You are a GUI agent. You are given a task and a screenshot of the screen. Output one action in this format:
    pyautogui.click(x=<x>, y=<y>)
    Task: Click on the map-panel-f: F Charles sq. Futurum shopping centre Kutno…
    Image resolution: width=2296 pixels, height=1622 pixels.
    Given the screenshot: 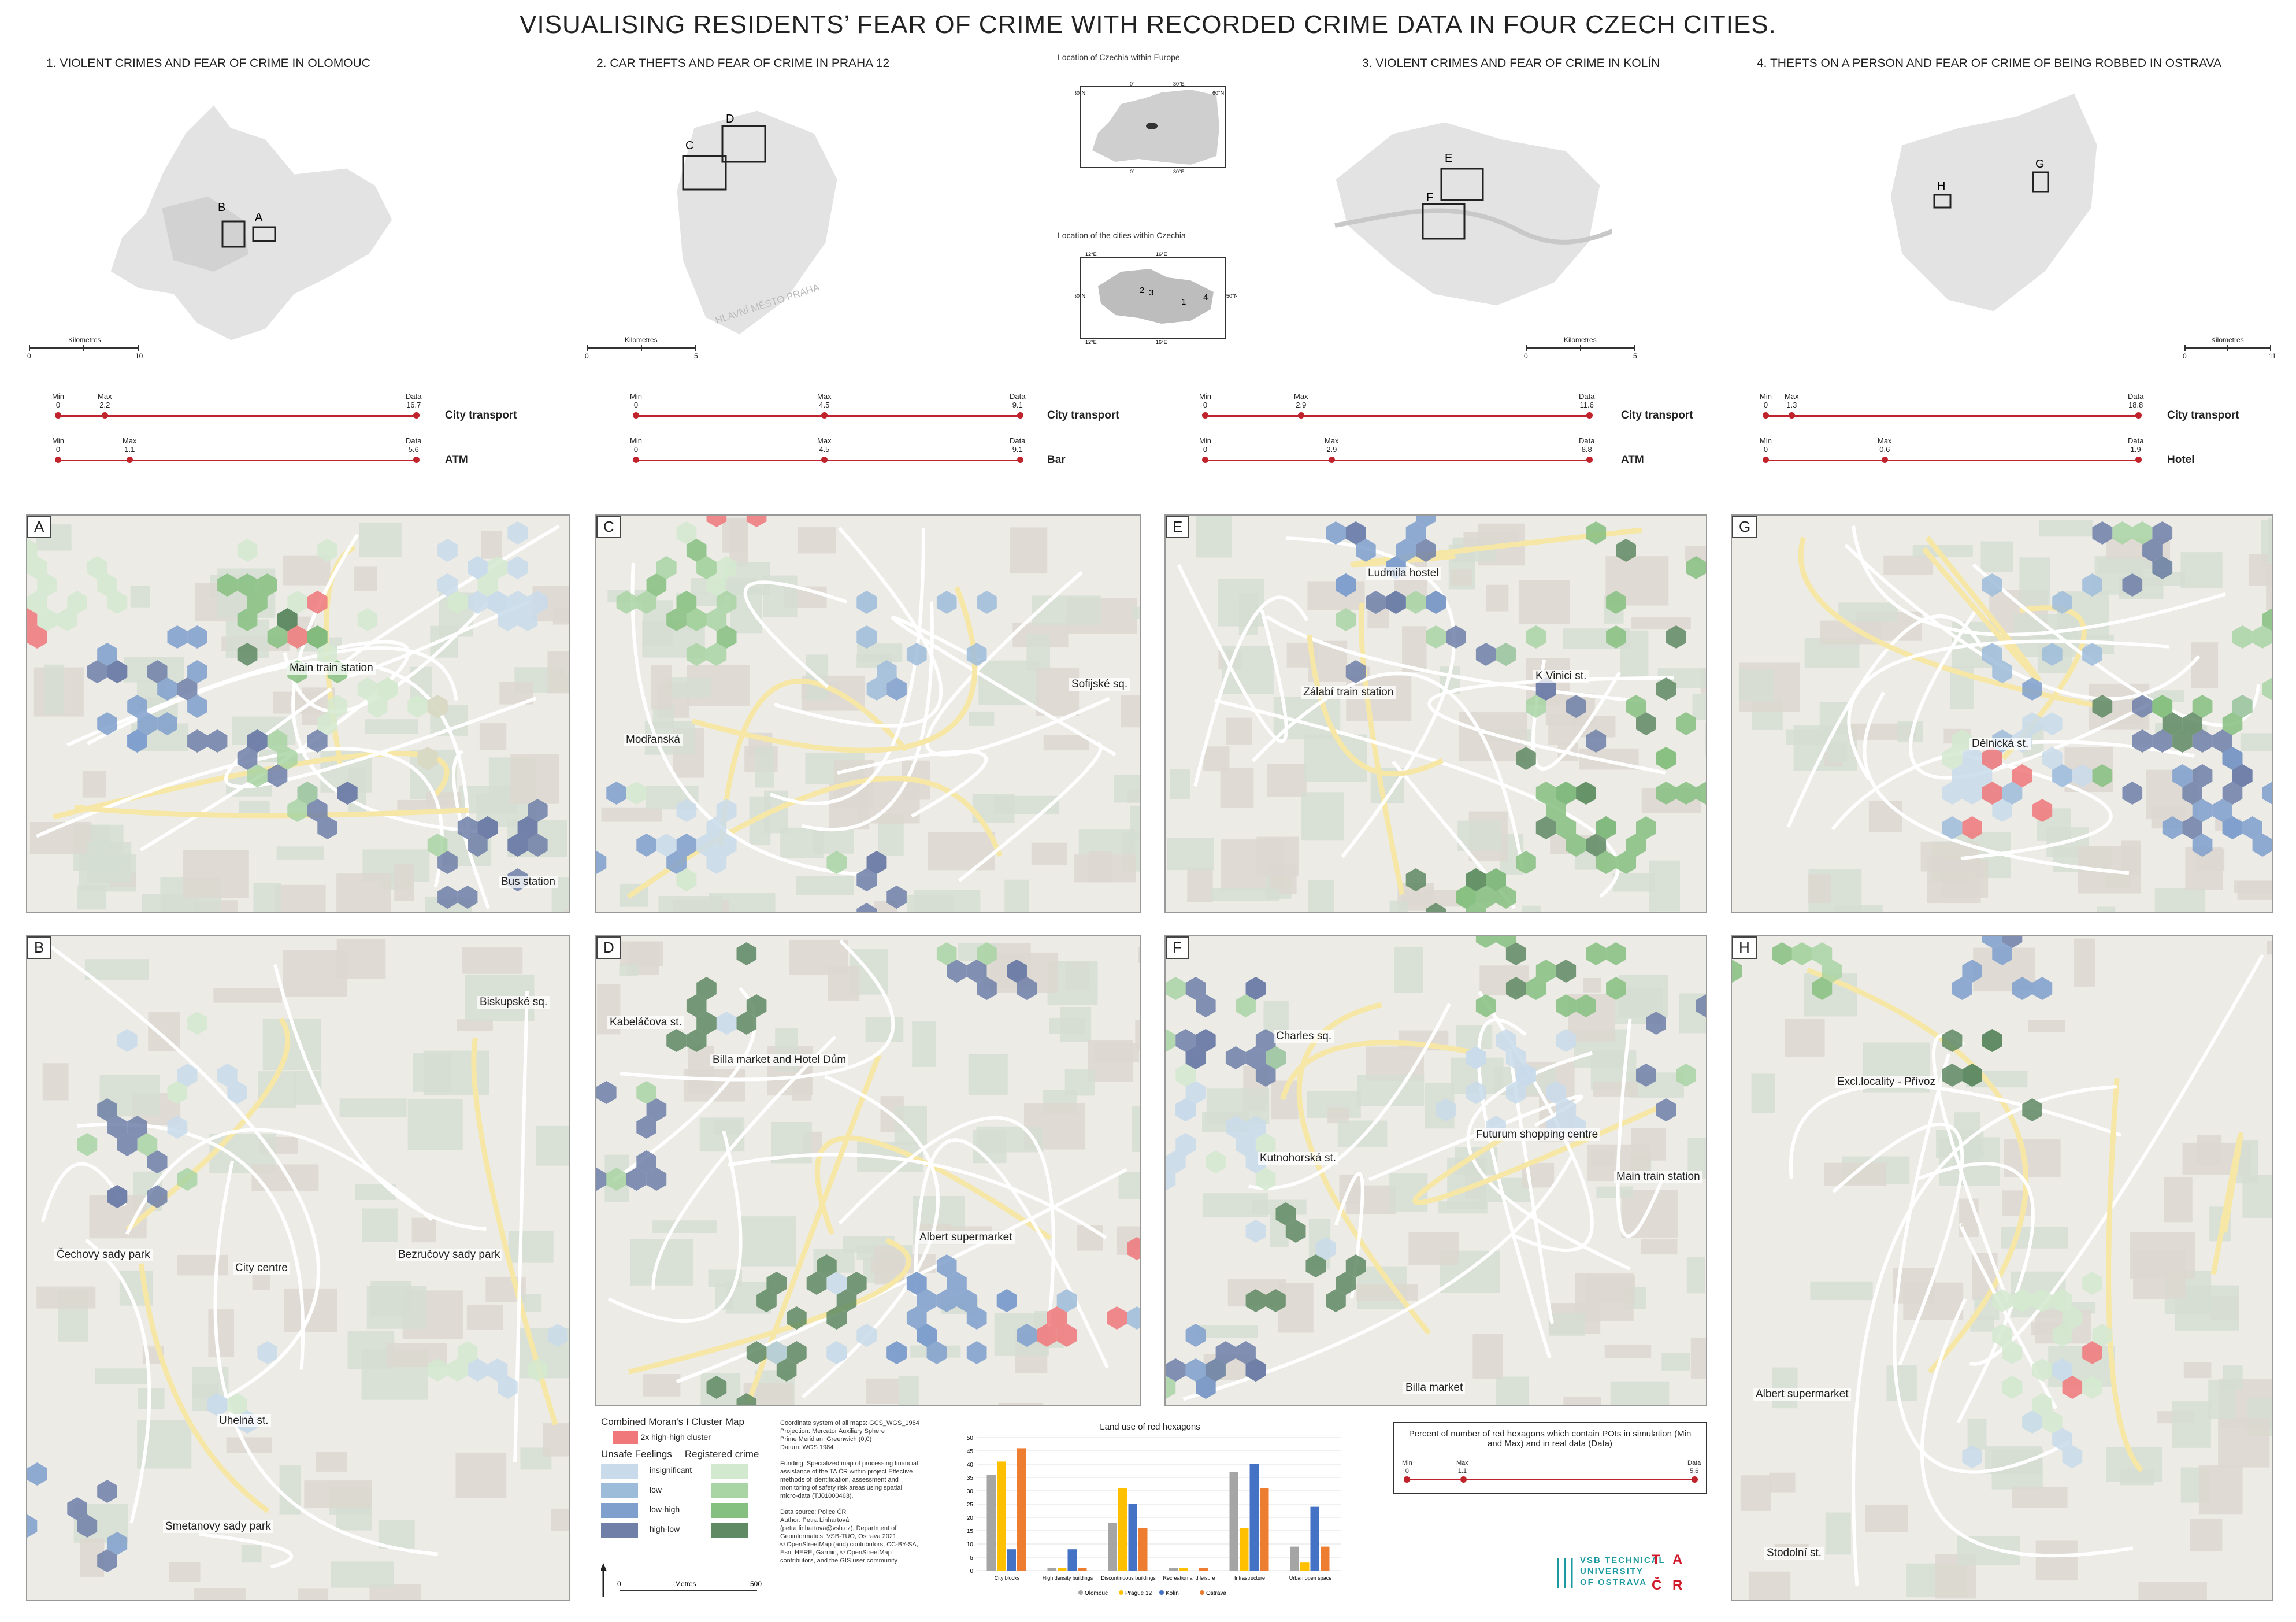 What is the action you would take?
    pyautogui.click(x=1435, y=1170)
    